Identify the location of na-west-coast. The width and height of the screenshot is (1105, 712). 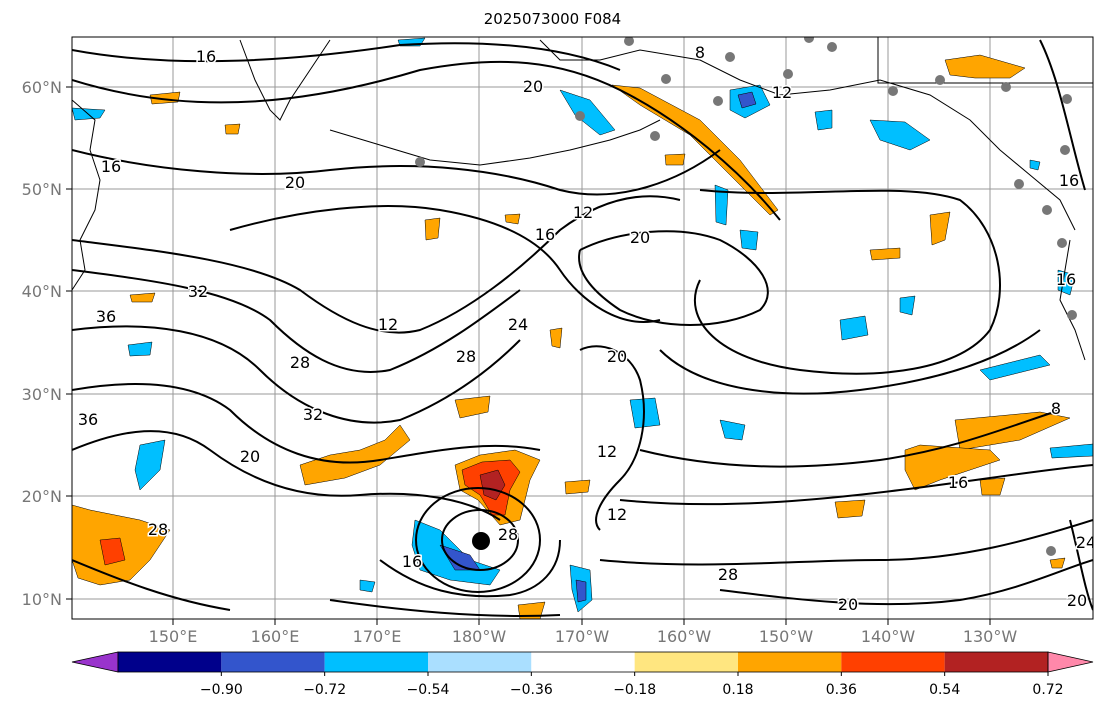
(1072, 300).